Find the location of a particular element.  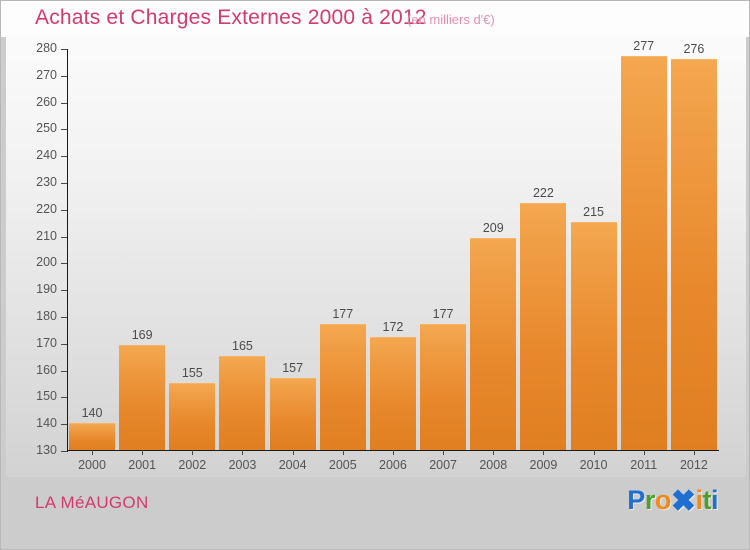

y-axis-tick-label: 270 is located at coordinates (46, 74).